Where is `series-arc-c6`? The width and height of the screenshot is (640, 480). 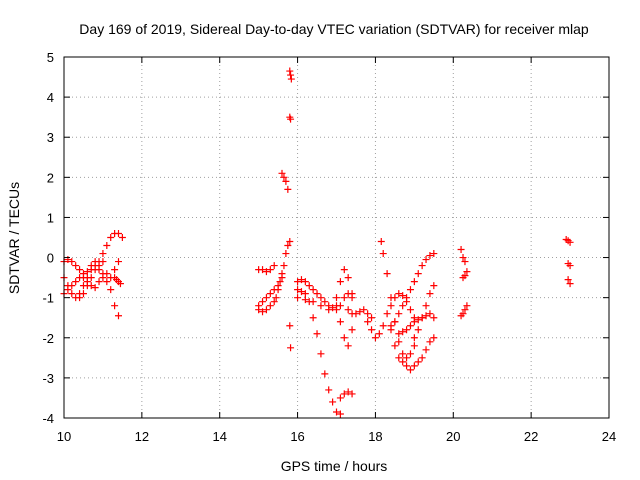 series-arc-c6 is located at coordinates (360, 314).